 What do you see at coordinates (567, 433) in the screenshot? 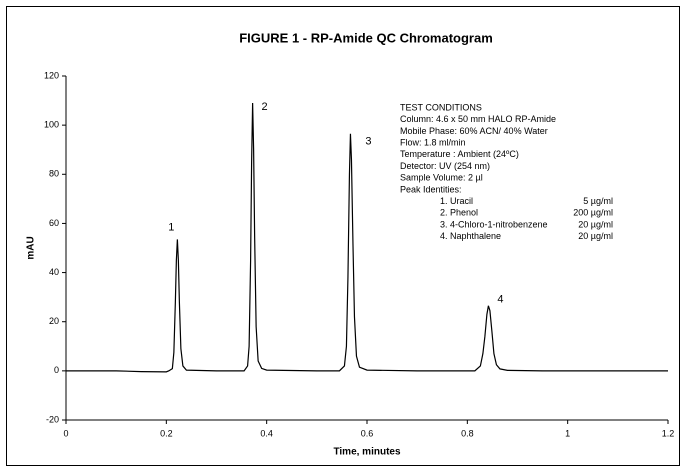
I see `x-tick-label: 1` at bounding box center [567, 433].